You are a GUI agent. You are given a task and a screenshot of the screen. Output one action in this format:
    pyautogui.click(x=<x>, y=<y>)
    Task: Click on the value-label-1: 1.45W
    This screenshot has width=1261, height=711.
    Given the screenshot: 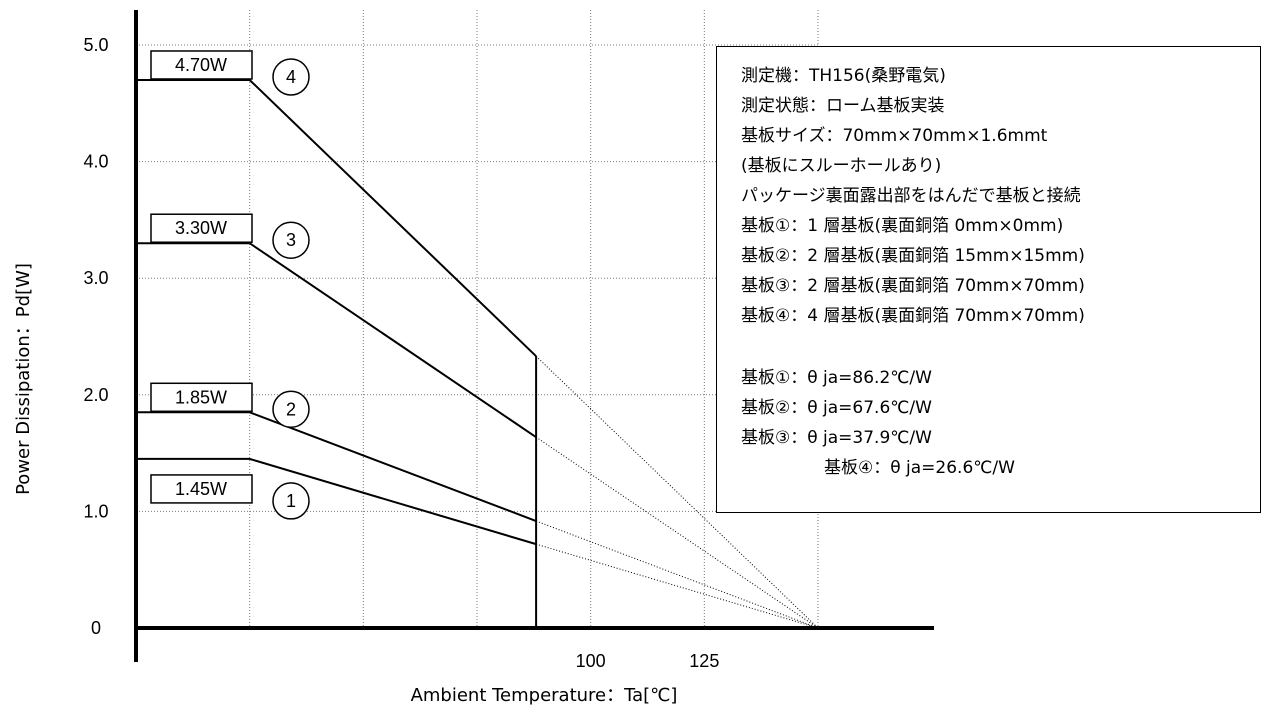 What is the action you would take?
    pyautogui.click(x=201, y=489)
    